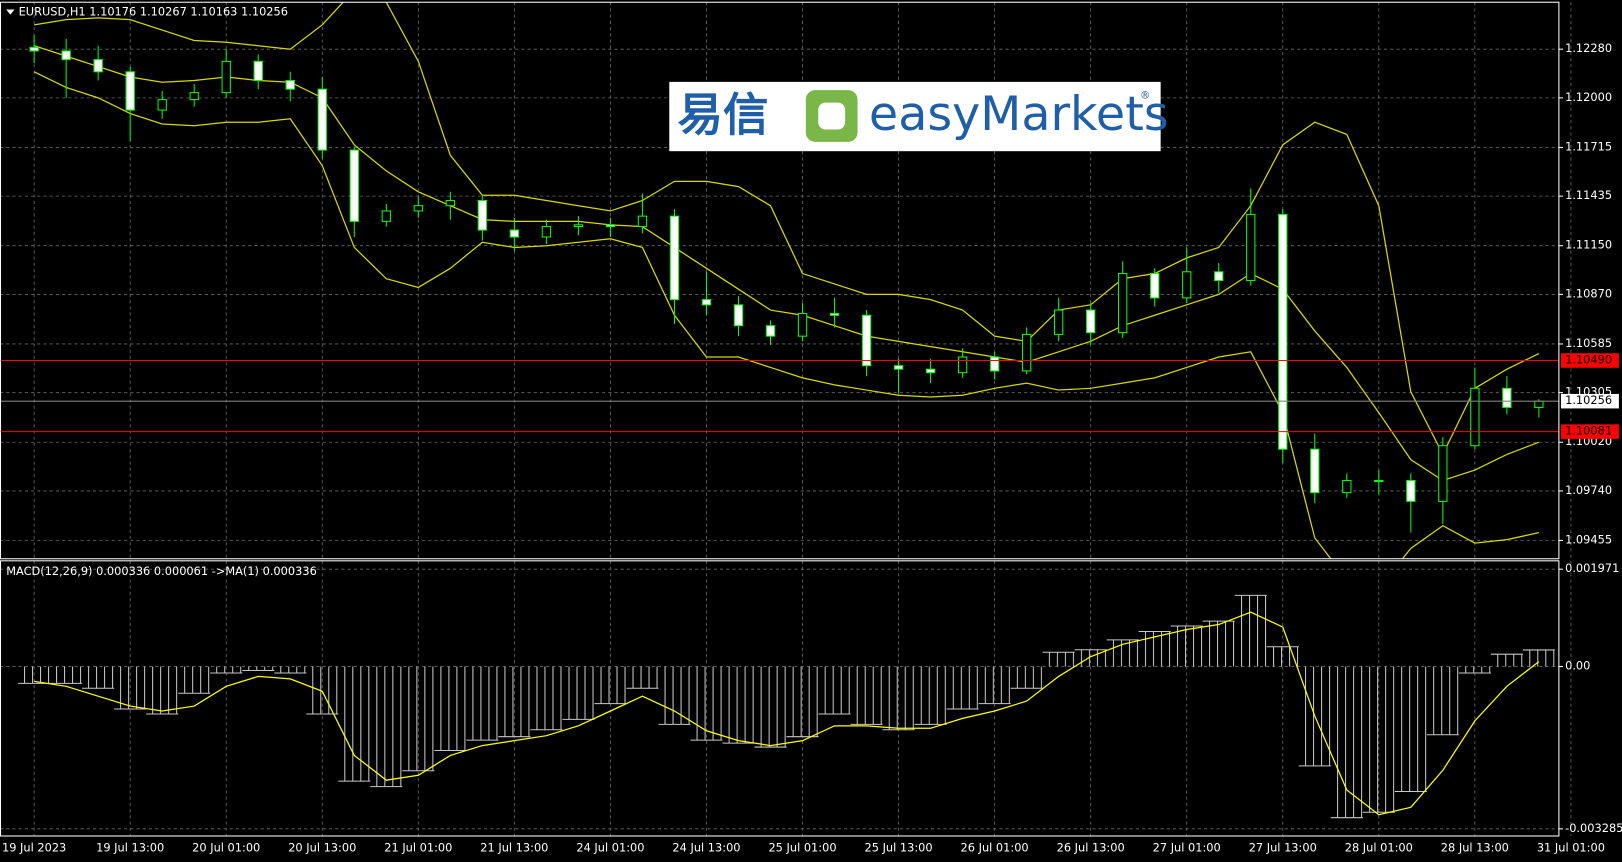  I want to click on logo-background, so click(915, 116).